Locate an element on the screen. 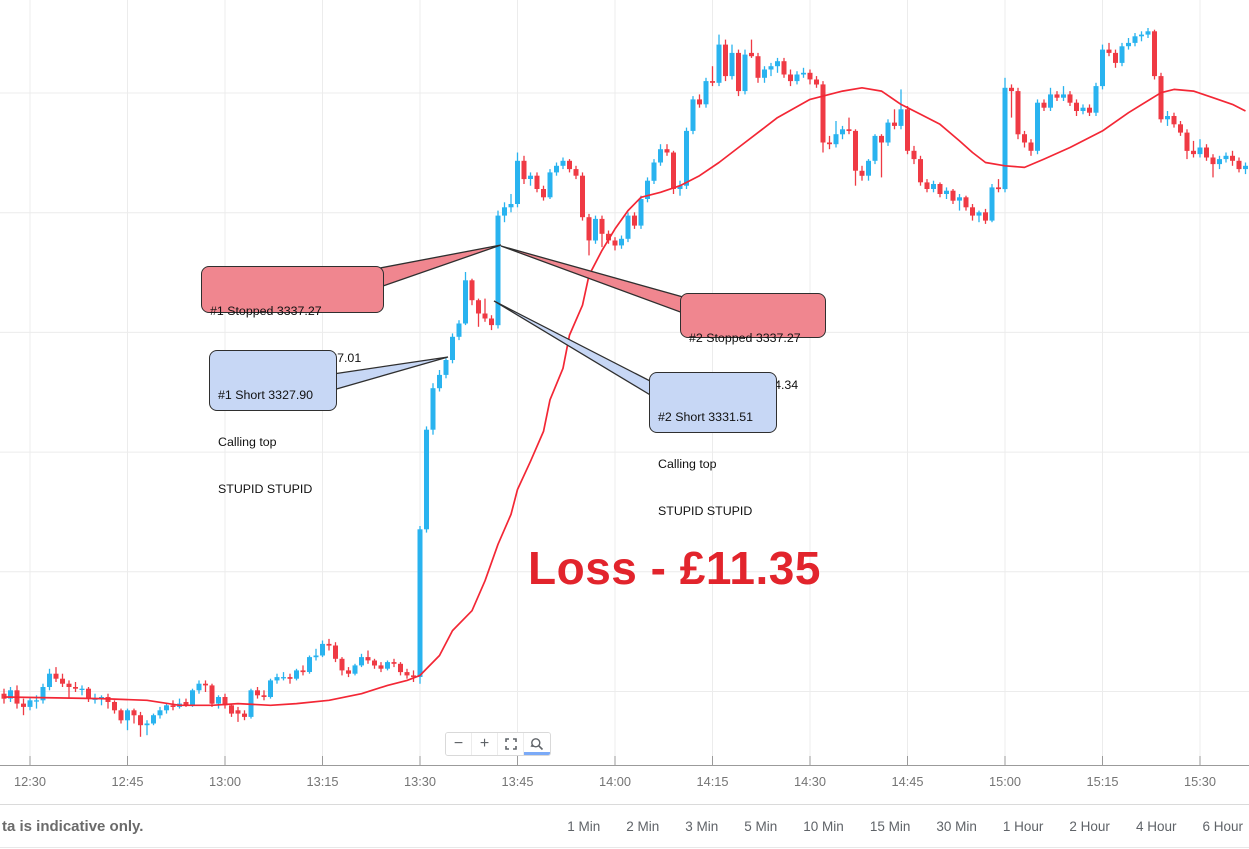 This screenshot has height=849, width=1249. timeframe-button-1-min: 1 Min is located at coordinates (584, 826).